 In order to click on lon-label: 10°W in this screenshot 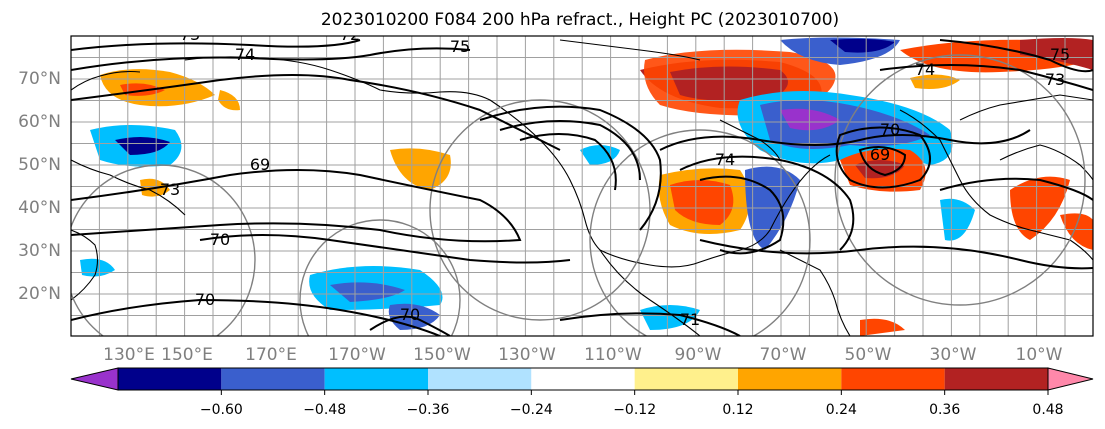, I will do `click(1039, 355)`.